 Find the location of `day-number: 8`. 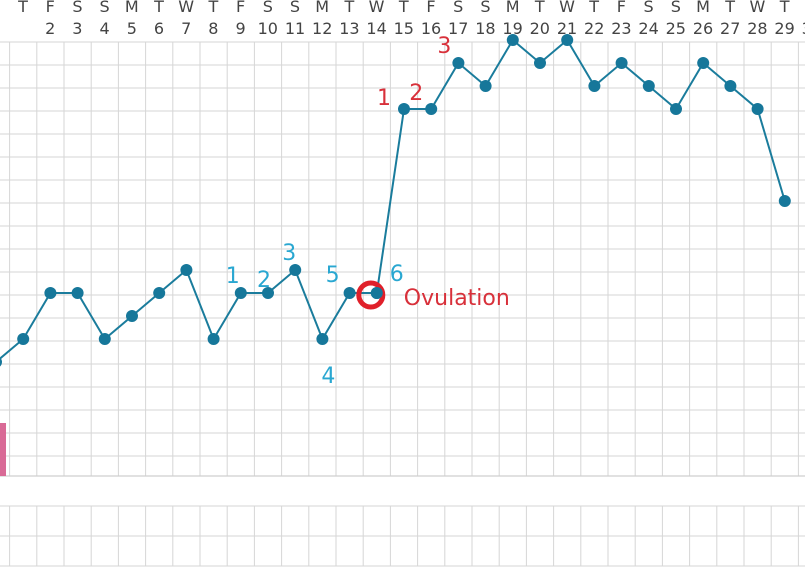

day-number: 8 is located at coordinates (213, 28).